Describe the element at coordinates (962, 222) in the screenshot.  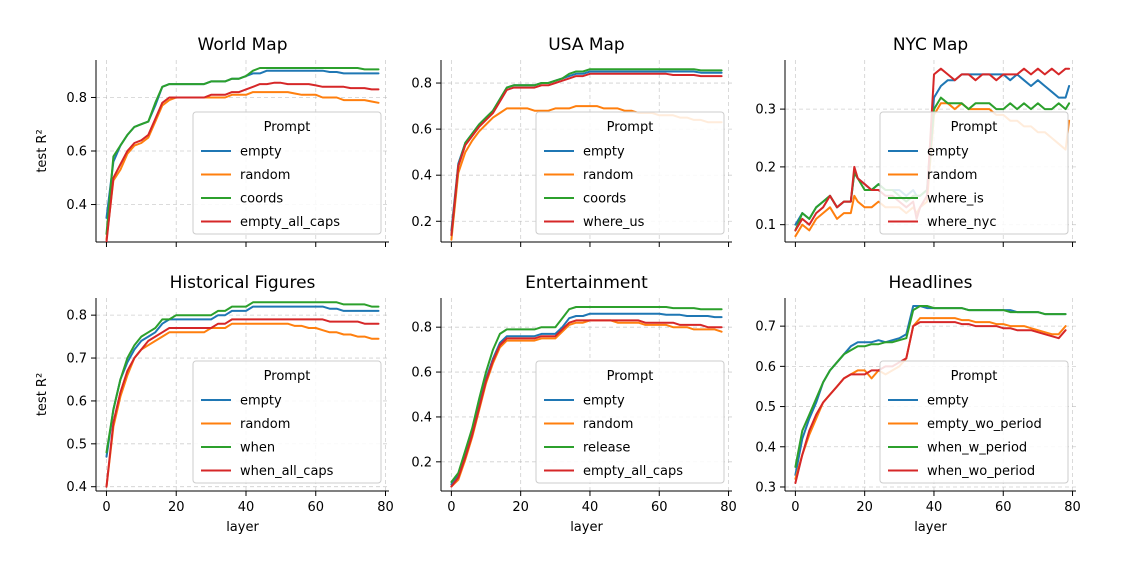
I see `legend-label: where_nyc` at that location.